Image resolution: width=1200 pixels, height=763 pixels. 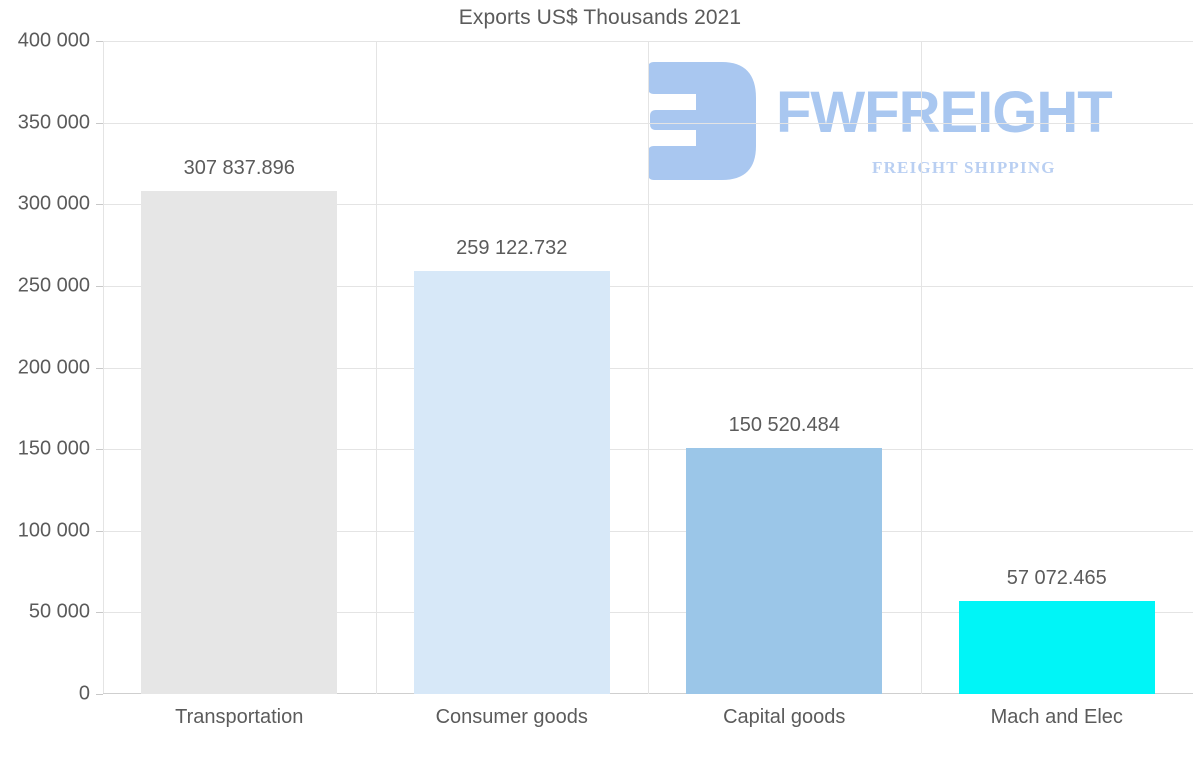 What do you see at coordinates (53, 530) in the screenshot?
I see `y-axis-tick-label: 100 000` at bounding box center [53, 530].